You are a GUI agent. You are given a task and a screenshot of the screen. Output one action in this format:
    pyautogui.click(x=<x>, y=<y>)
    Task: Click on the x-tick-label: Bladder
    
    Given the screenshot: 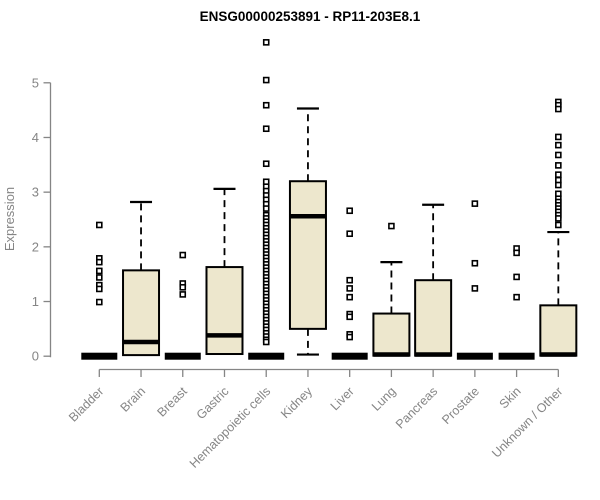 What is the action you would take?
    pyautogui.click(x=86, y=404)
    